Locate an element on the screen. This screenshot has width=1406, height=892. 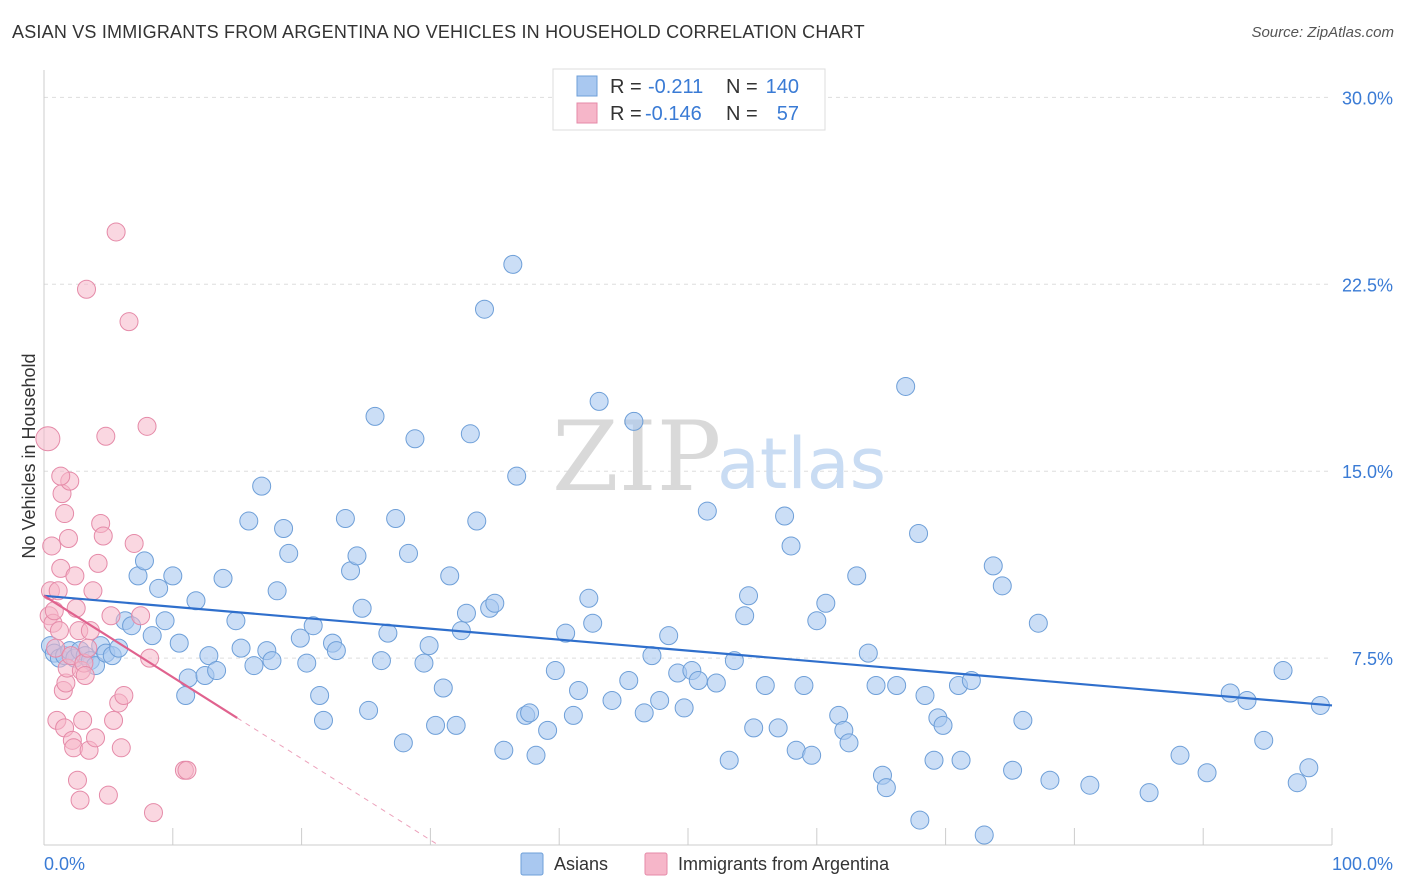
bottom-legend-swatch-argentina is located at coordinates (656, 864).